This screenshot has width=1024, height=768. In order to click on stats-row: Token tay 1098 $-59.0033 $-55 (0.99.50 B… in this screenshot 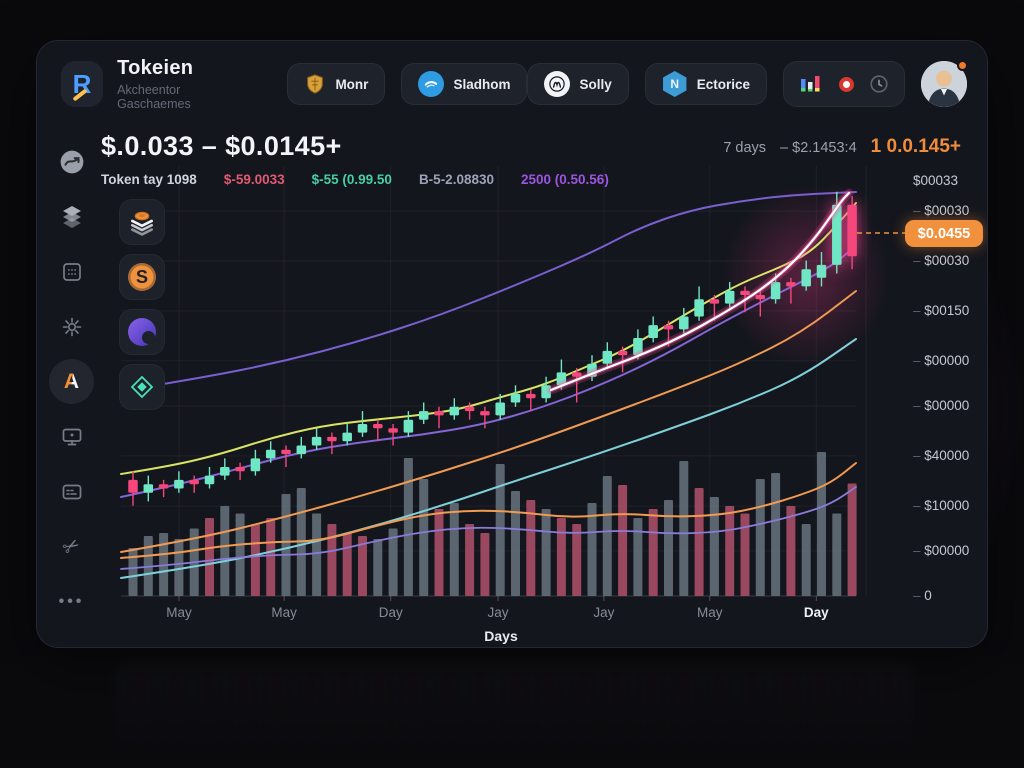, I will do `click(355, 179)`.